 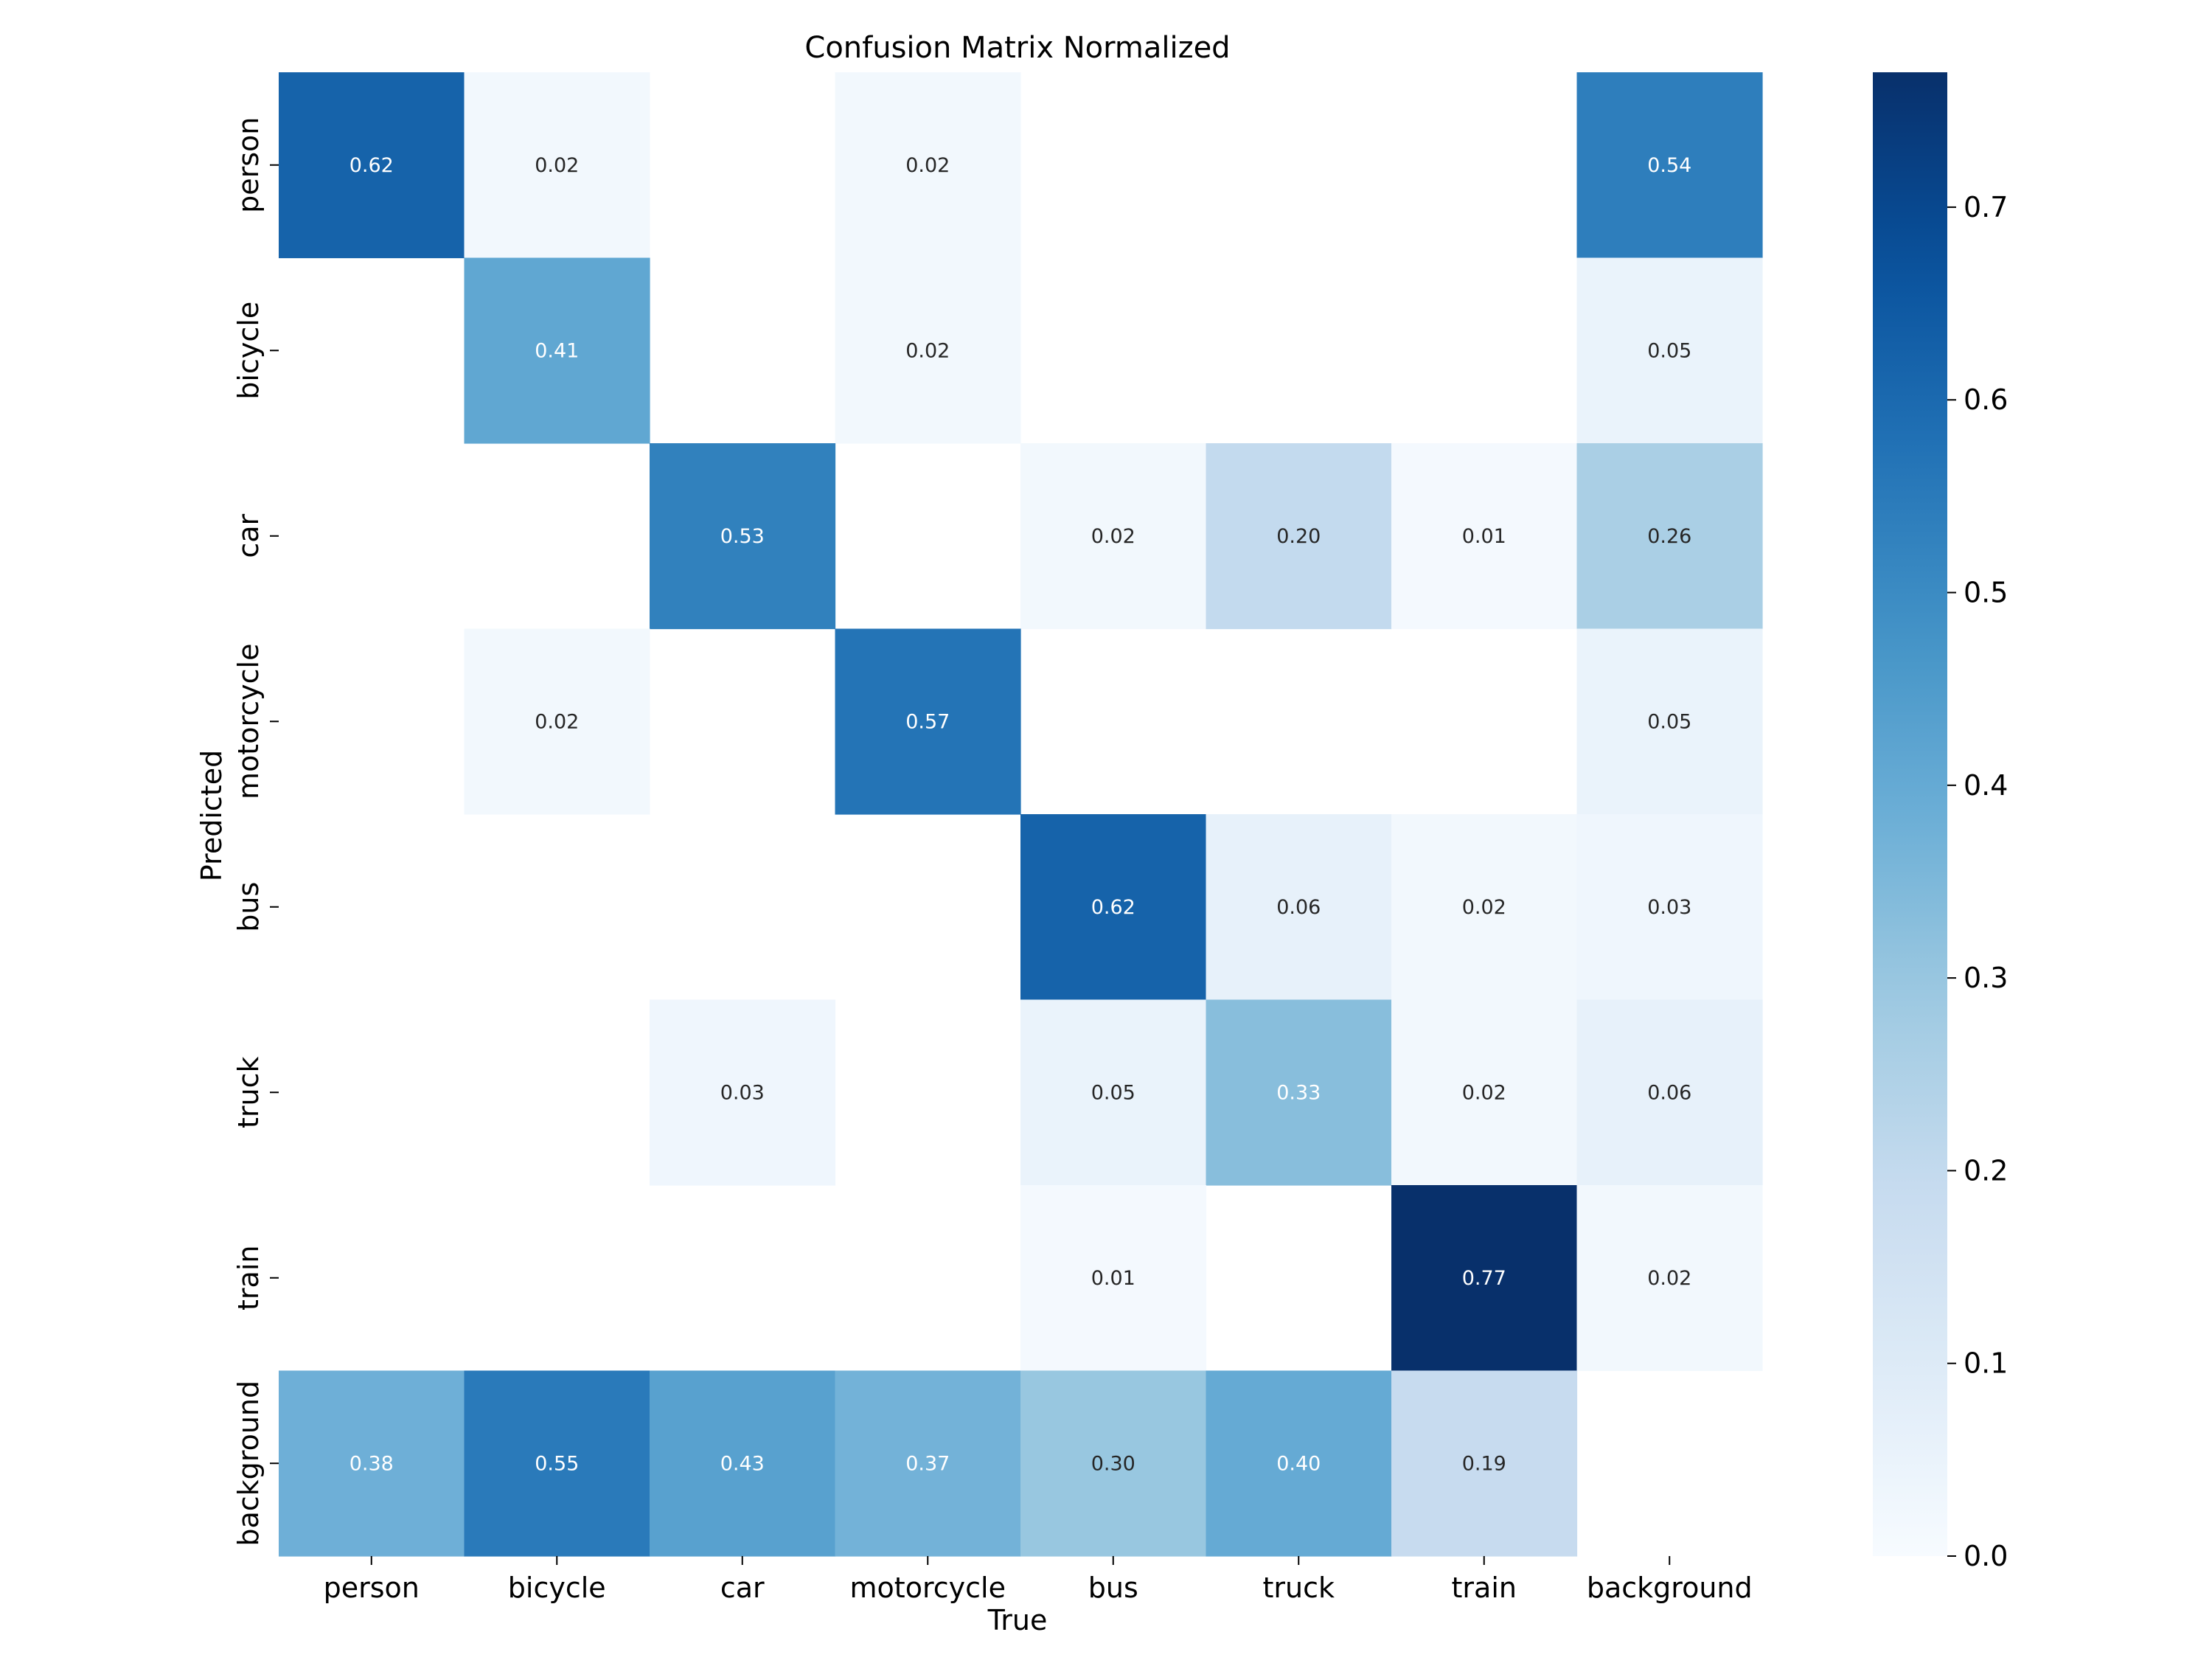 I want to click on x-tick-label: person, so click(x=372, y=1588).